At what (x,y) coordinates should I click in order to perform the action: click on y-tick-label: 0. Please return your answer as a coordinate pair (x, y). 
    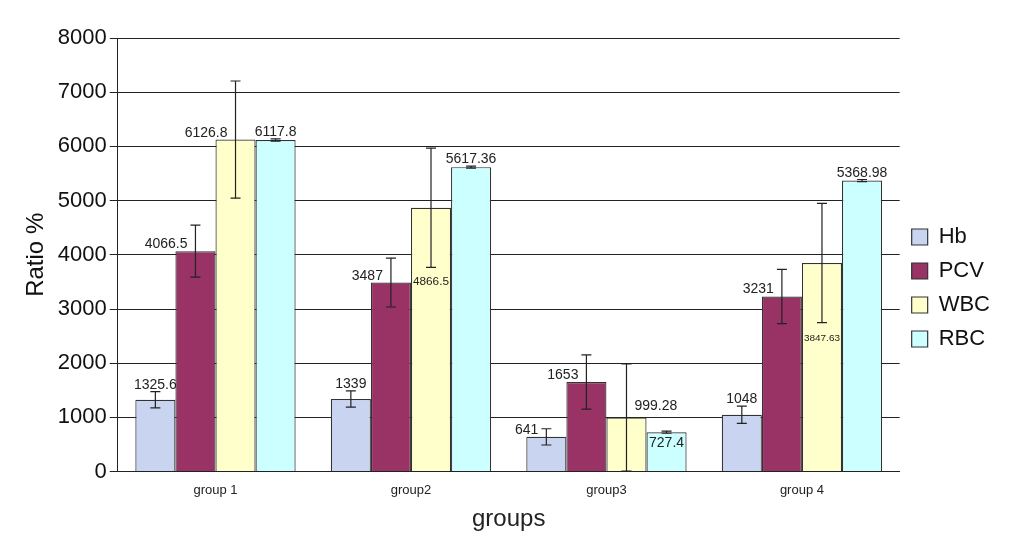
    Looking at the image, I should click on (100, 470).